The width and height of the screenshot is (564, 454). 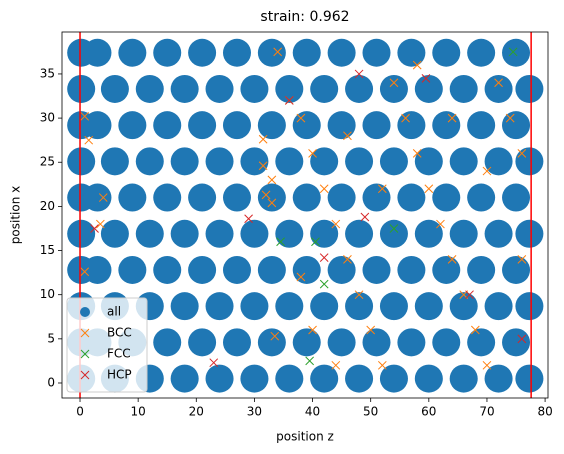 I want to click on x-tick-label: 20, so click(x=196, y=412).